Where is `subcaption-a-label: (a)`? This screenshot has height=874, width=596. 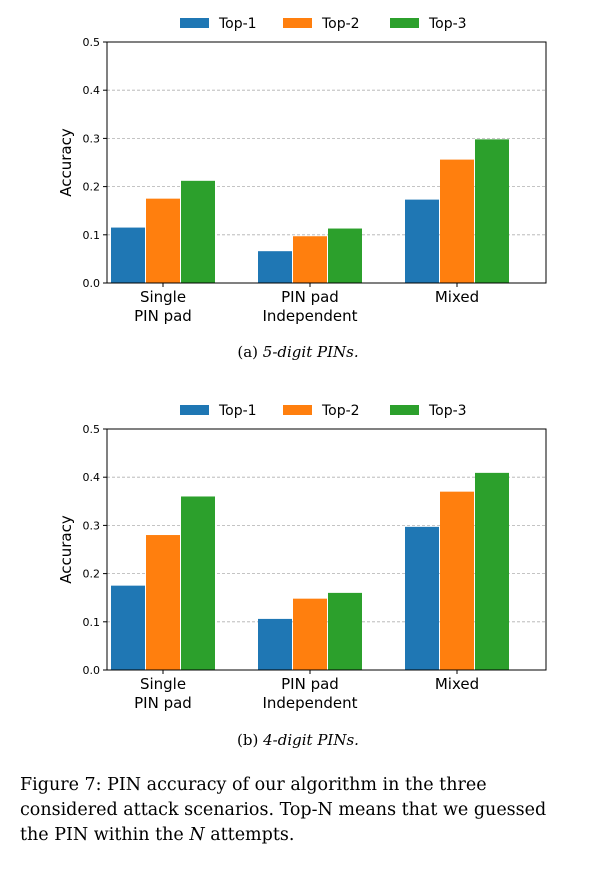 subcaption-a-label: (a) is located at coordinates (248, 352).